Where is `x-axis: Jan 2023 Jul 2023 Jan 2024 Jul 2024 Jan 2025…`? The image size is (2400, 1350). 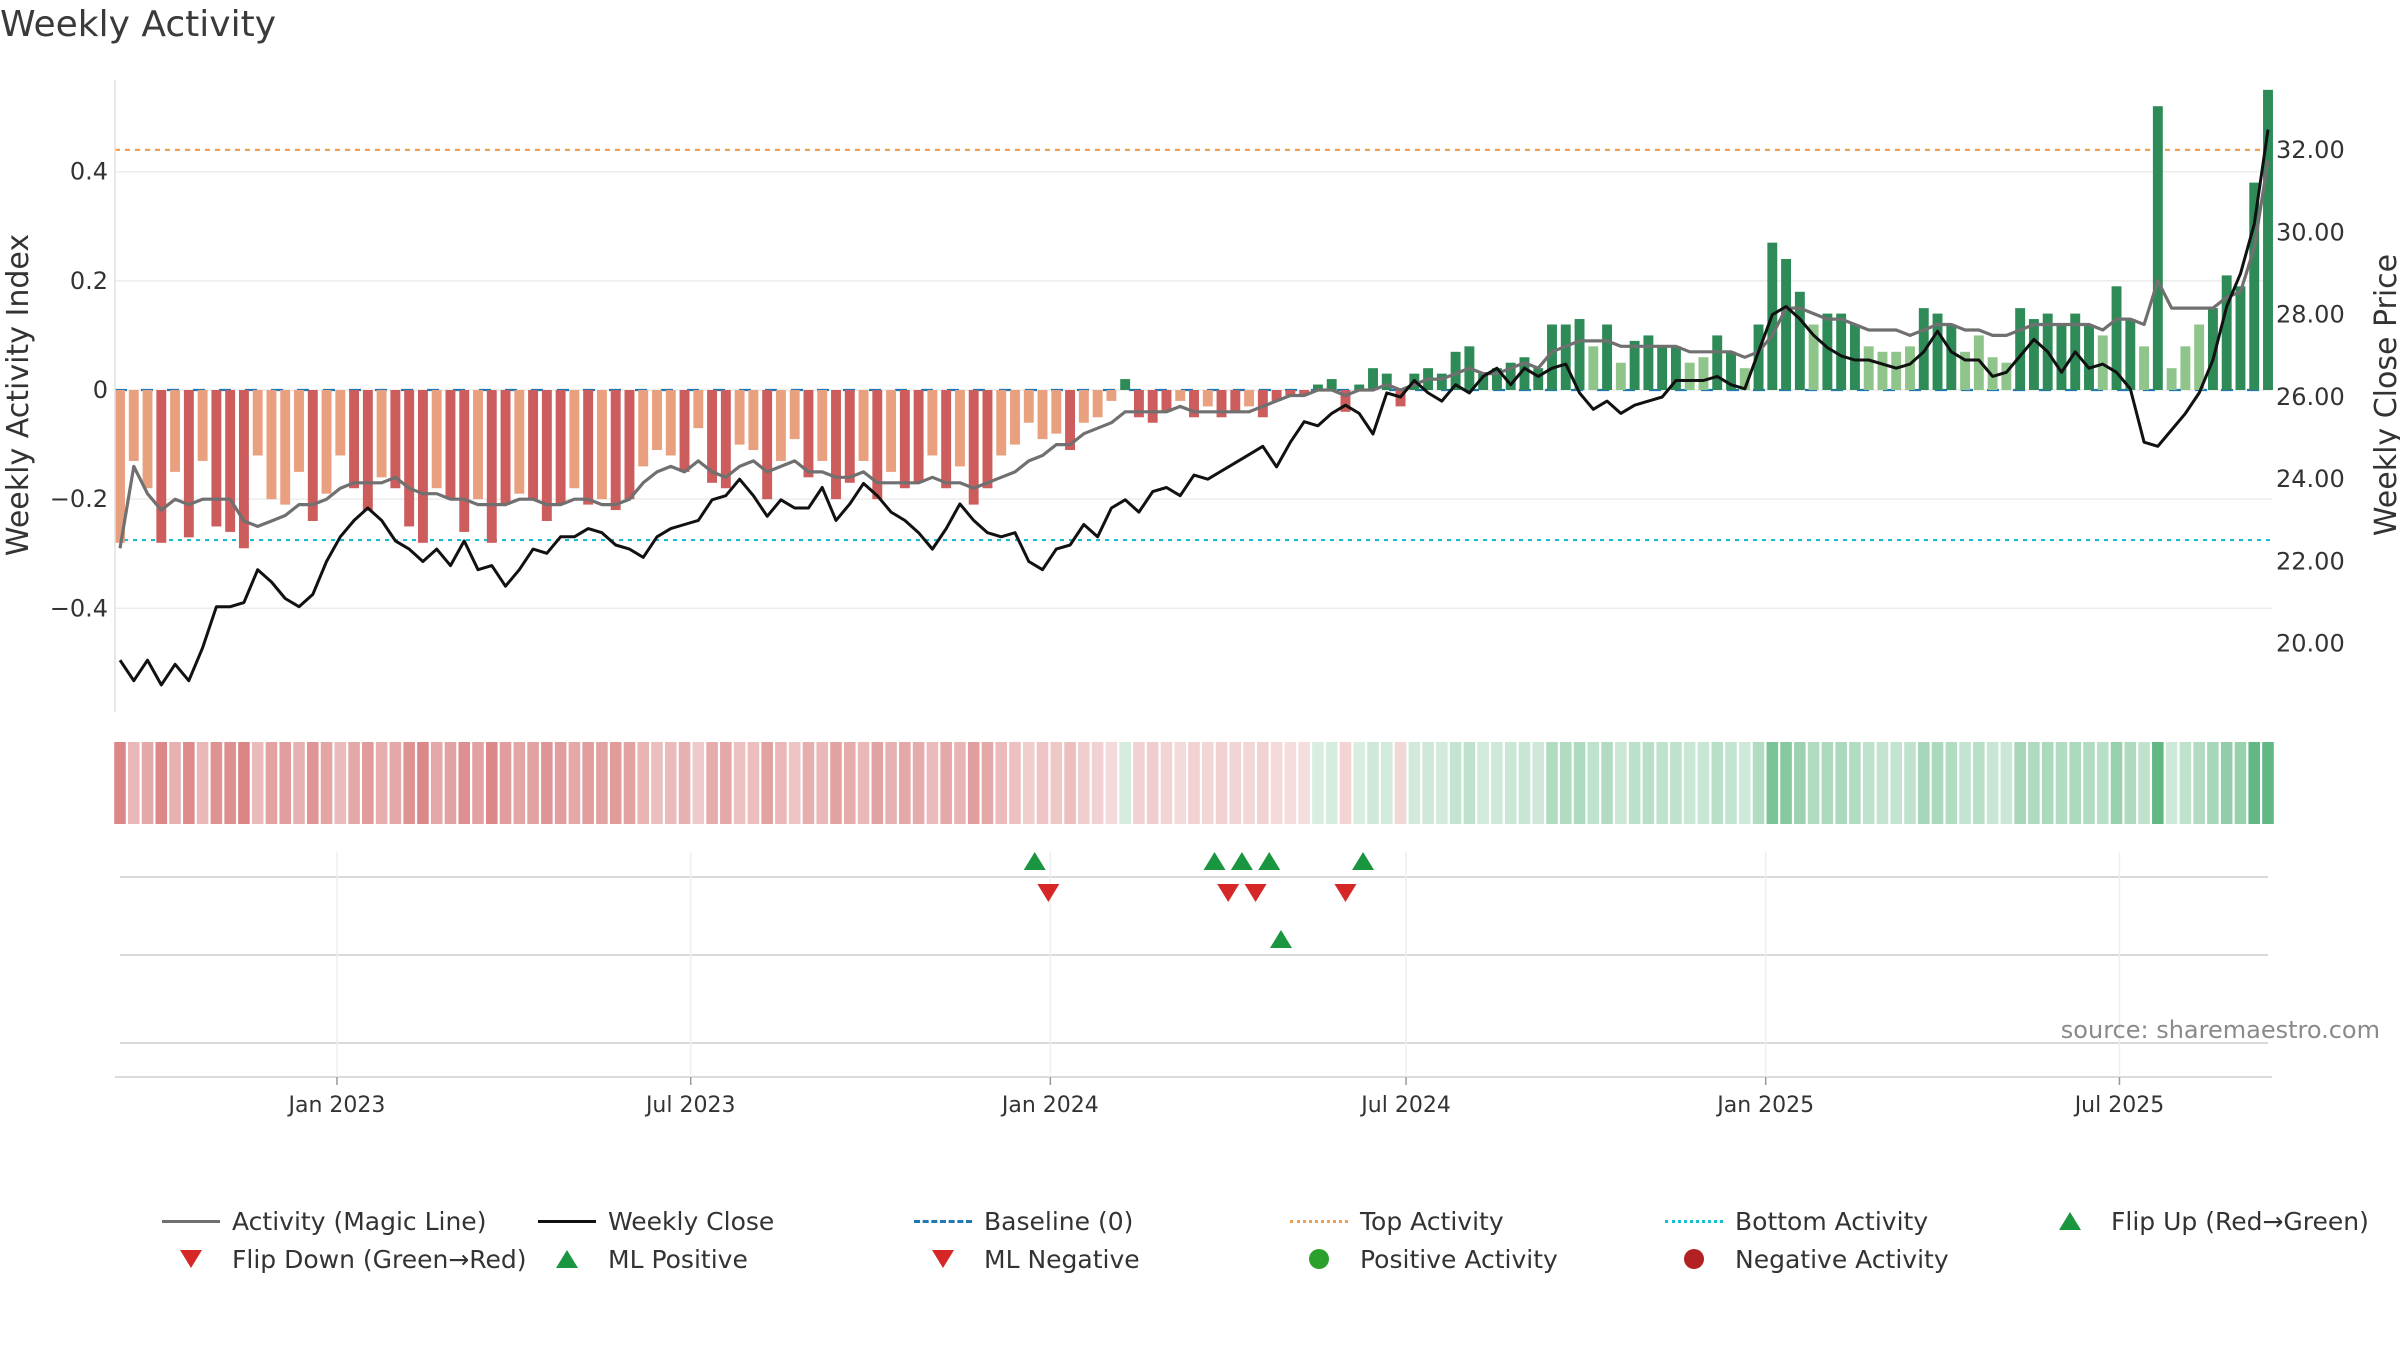 x-axis: Jan 2023 Jul 2023 Jan 2024 Jul 2024 Jan 2025… is located at coordinates (1225, 1097).